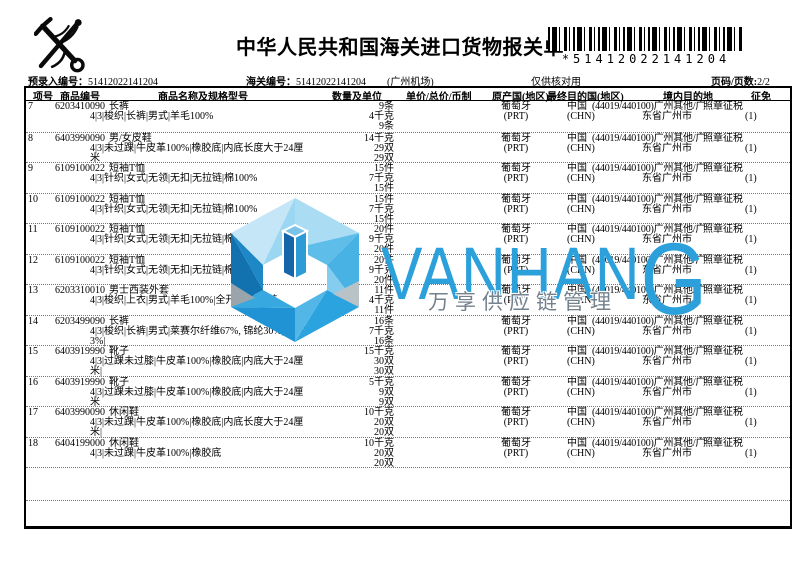 Image resolution: width=800 pixels, height=567 pixels. I want to click on item-no: 17, so click(33, 412).